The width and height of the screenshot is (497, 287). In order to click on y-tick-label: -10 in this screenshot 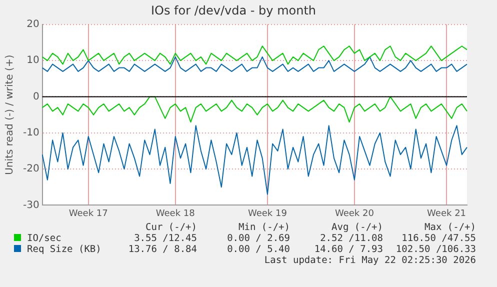, I will do `click(31, 132)`.